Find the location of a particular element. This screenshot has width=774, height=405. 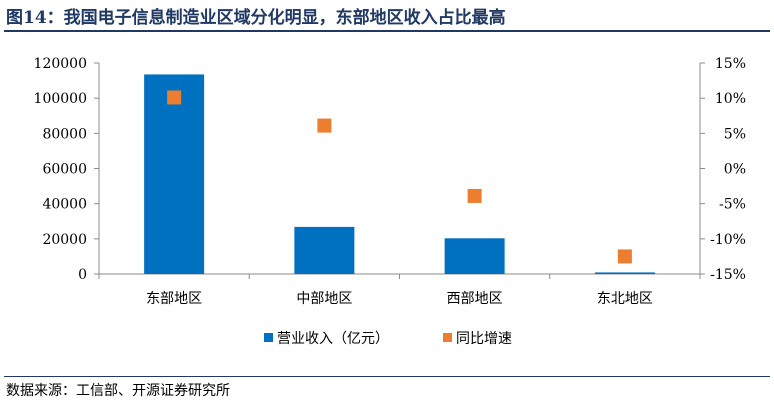

figure-title: 图14：我国电子信息制造业区域分化明显，东部地区收入占比最高 is located at coordinates (256, 18).